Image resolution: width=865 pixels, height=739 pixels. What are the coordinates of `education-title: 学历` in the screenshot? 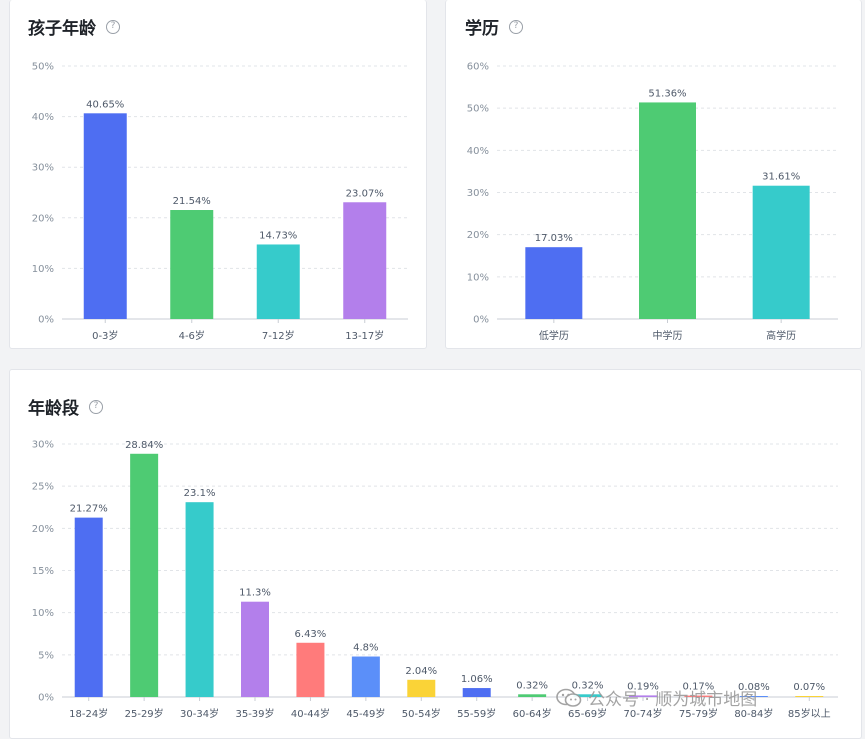 It's located at (482, 29).